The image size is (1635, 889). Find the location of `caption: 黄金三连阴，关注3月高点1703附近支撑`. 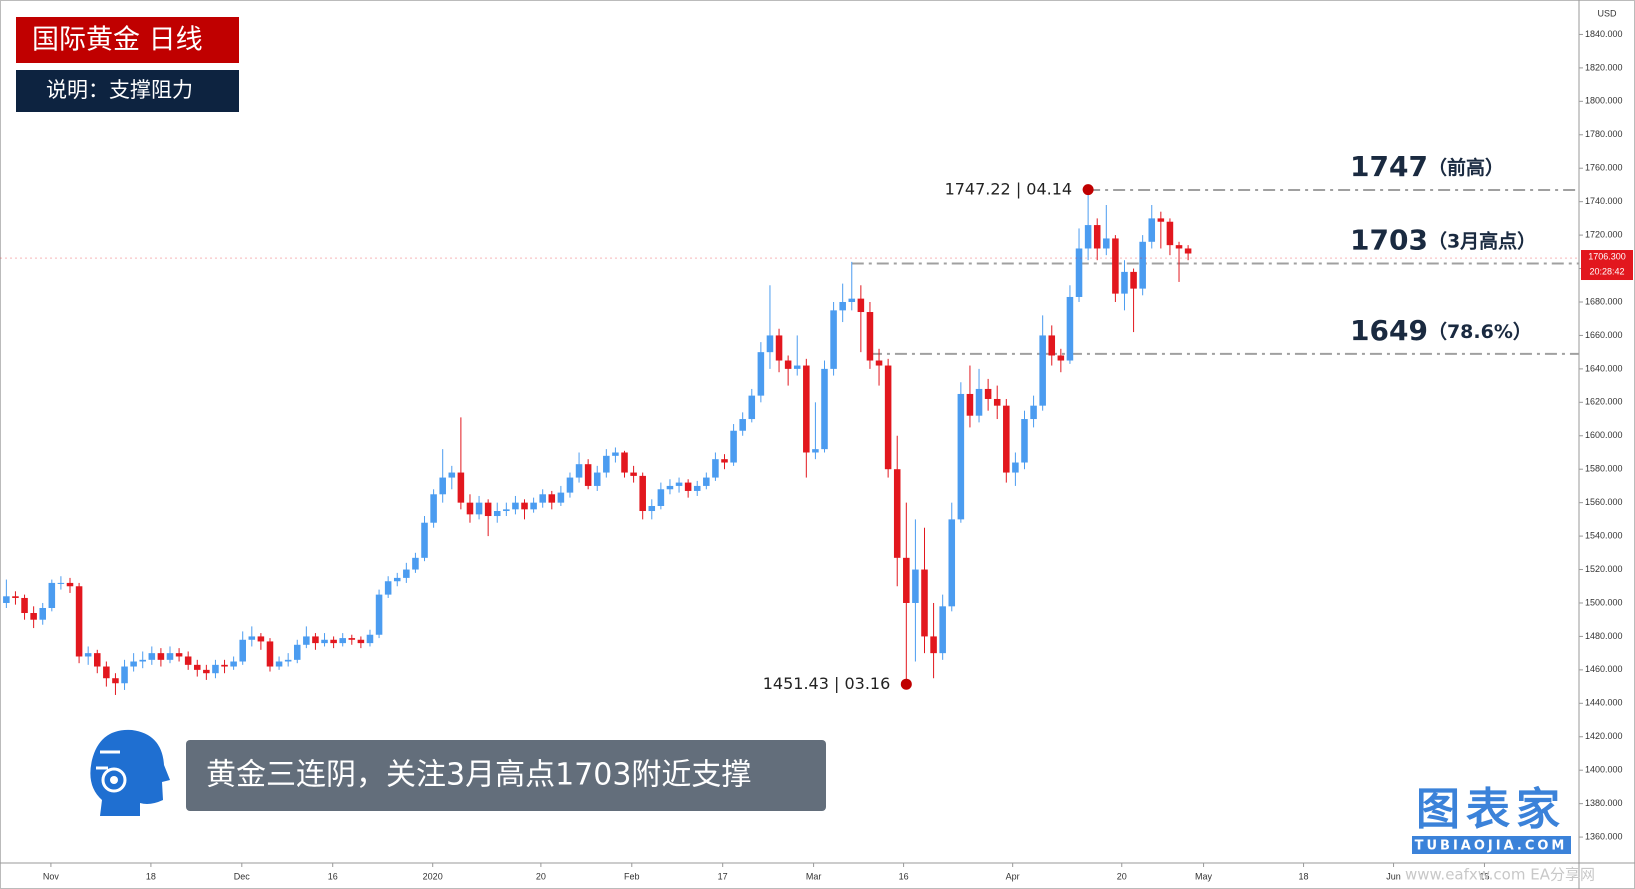

caption: 黄金三连阴，关注3月高点1703附近支撑 is located at coordinates (478, 775).